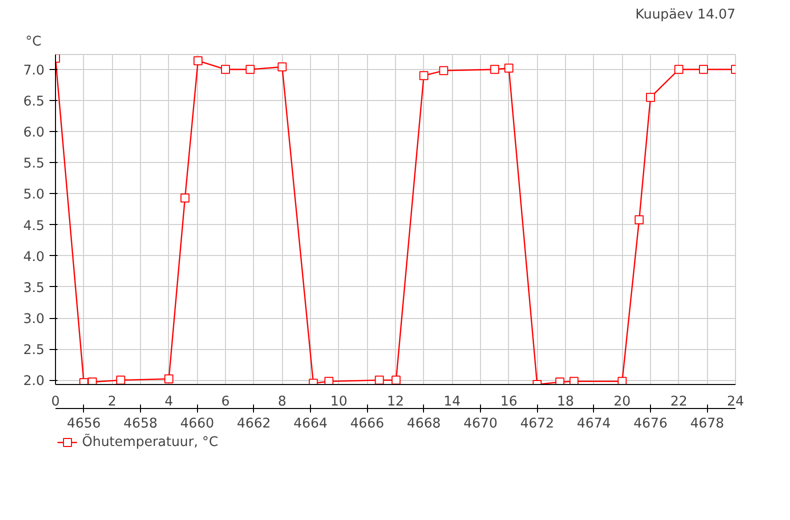 This screenshot has width=790, height=520. Describe the element at coordinates (593, 424) in the screenshot. I see `x2-tick-label: 4674` at that location.